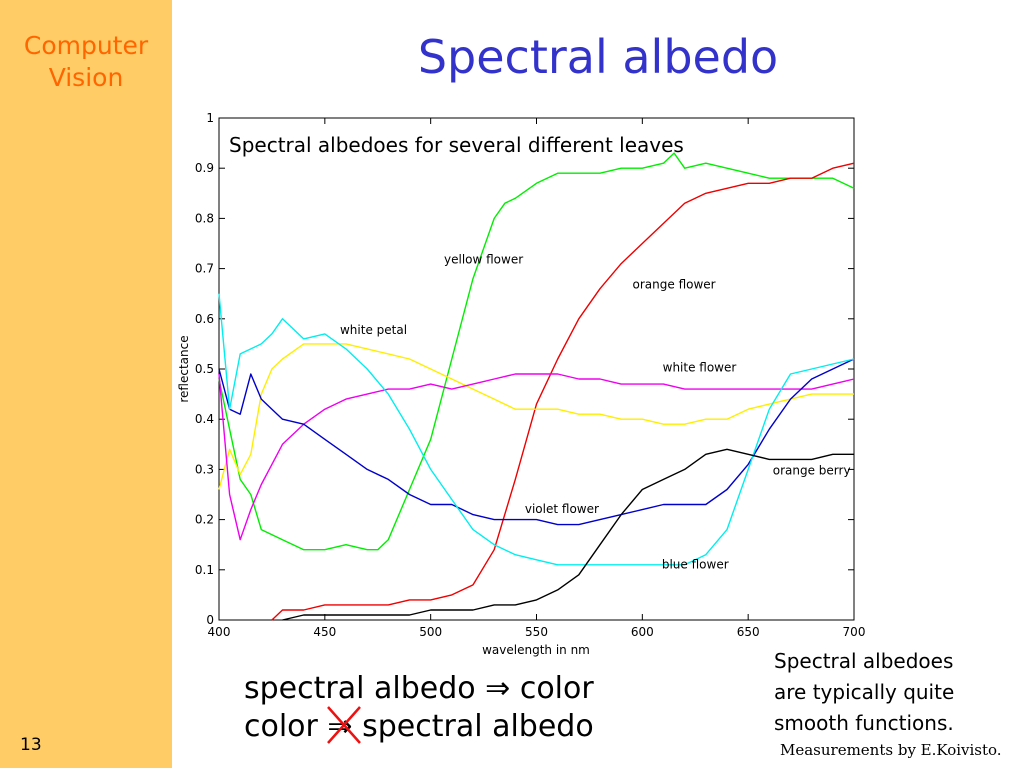  What do you see at coordinates (695, 564) in the screenshot?
I see `series-label-blue-flower: blue flower` at bounding box center [695, 564].